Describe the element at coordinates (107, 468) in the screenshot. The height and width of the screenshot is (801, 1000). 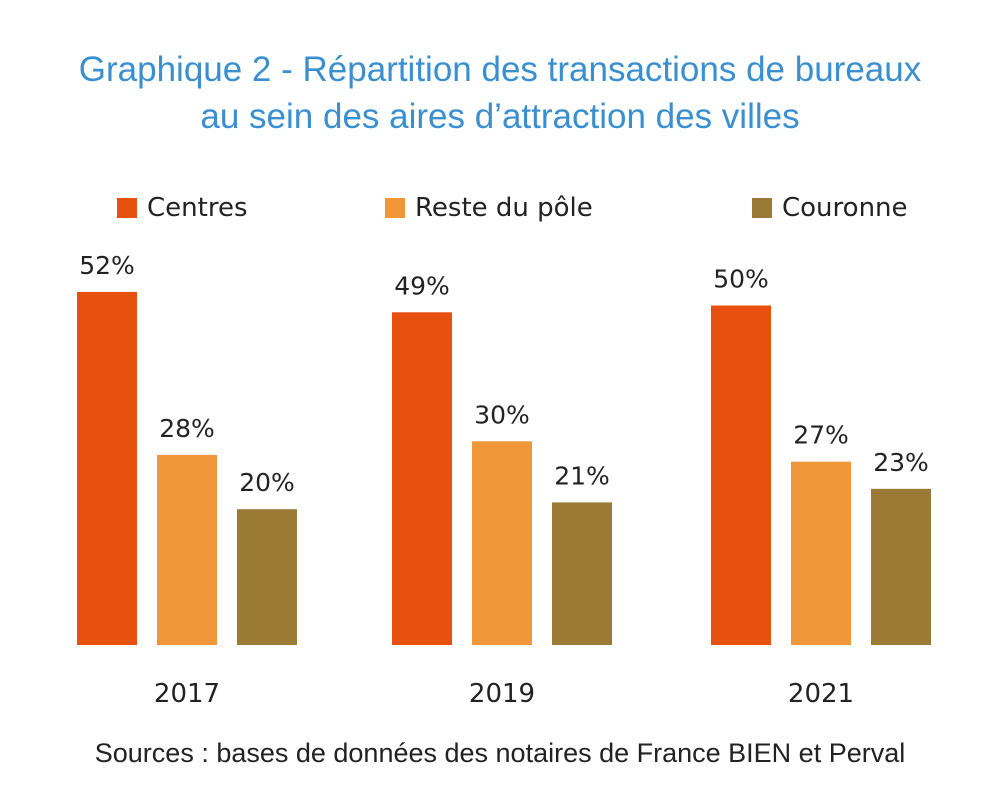
I see `bar-centres-2017` at that location.